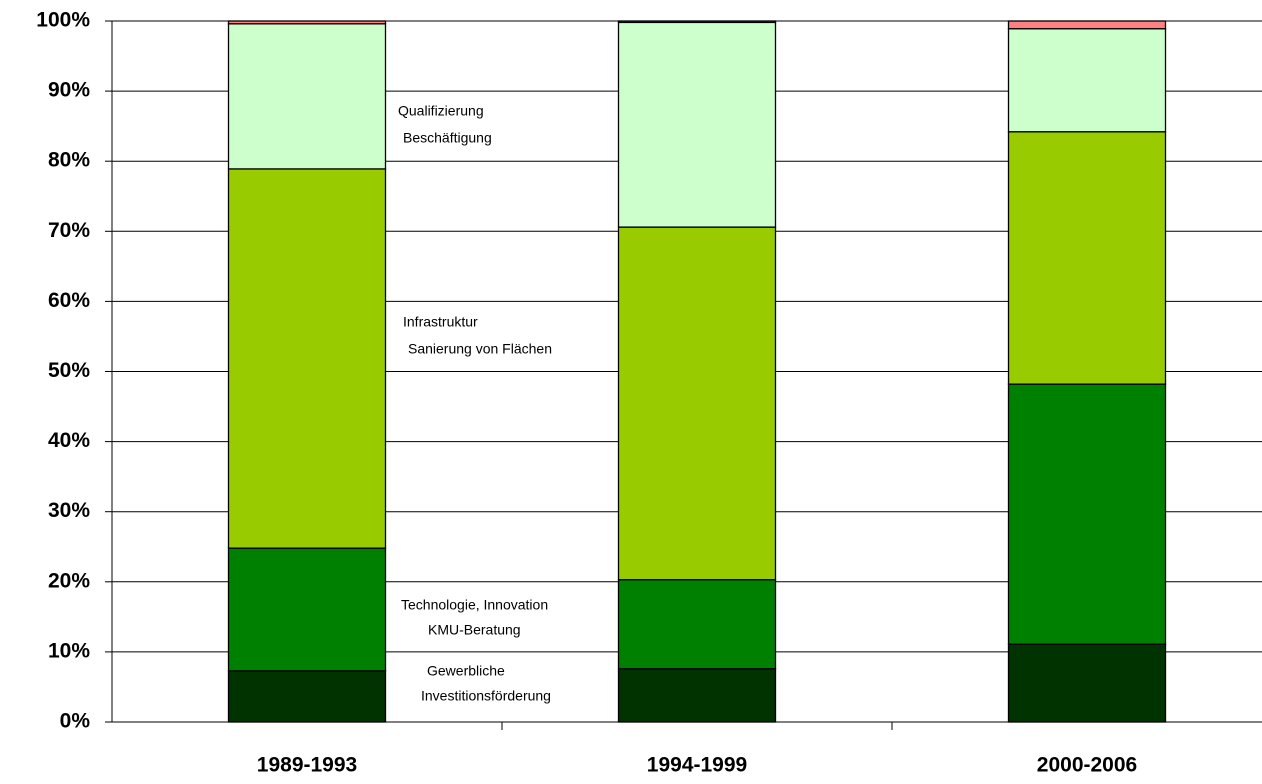 The width and height of the screenshot is (1262, 784). What do you see at coordinates (69, 300) in the screenshot?
I see `y-tick-label: 60%` at bounding box center [69, 300].